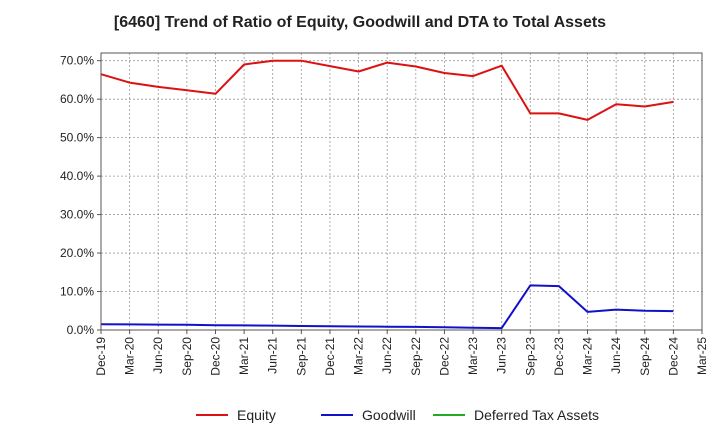 This screenshot has height=440, width=720. I want to click on x-tick-label: Jun-21, so click(273, 355).